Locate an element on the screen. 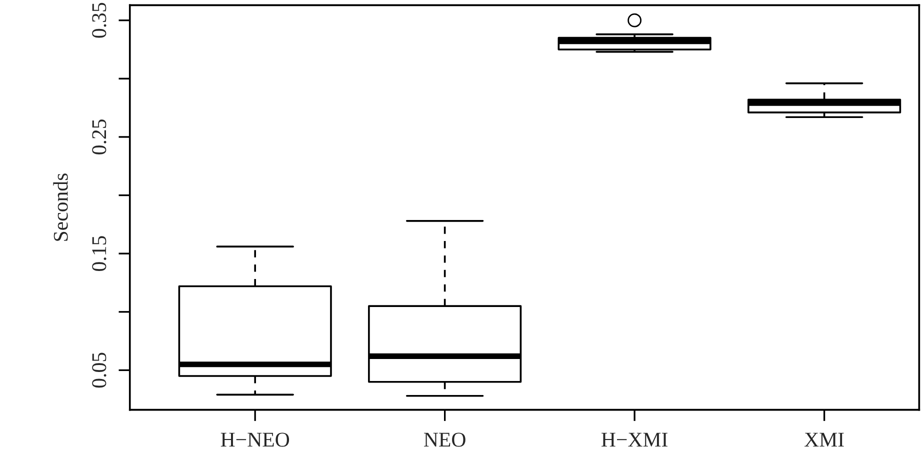  y-tick-label: 0.35 is located at coordinates (99, 20).